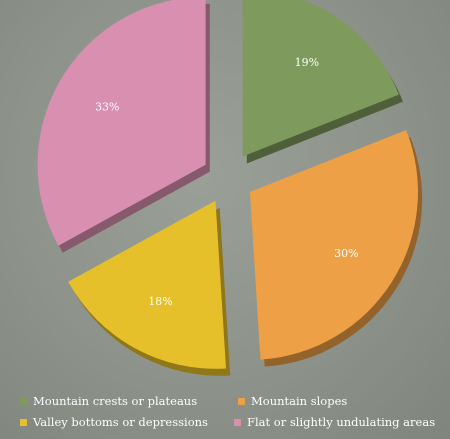 The image size is (450, 439). I want to click on legend-item-valley-bottoms: Valley bottoms or depressions, so click(114, 422).